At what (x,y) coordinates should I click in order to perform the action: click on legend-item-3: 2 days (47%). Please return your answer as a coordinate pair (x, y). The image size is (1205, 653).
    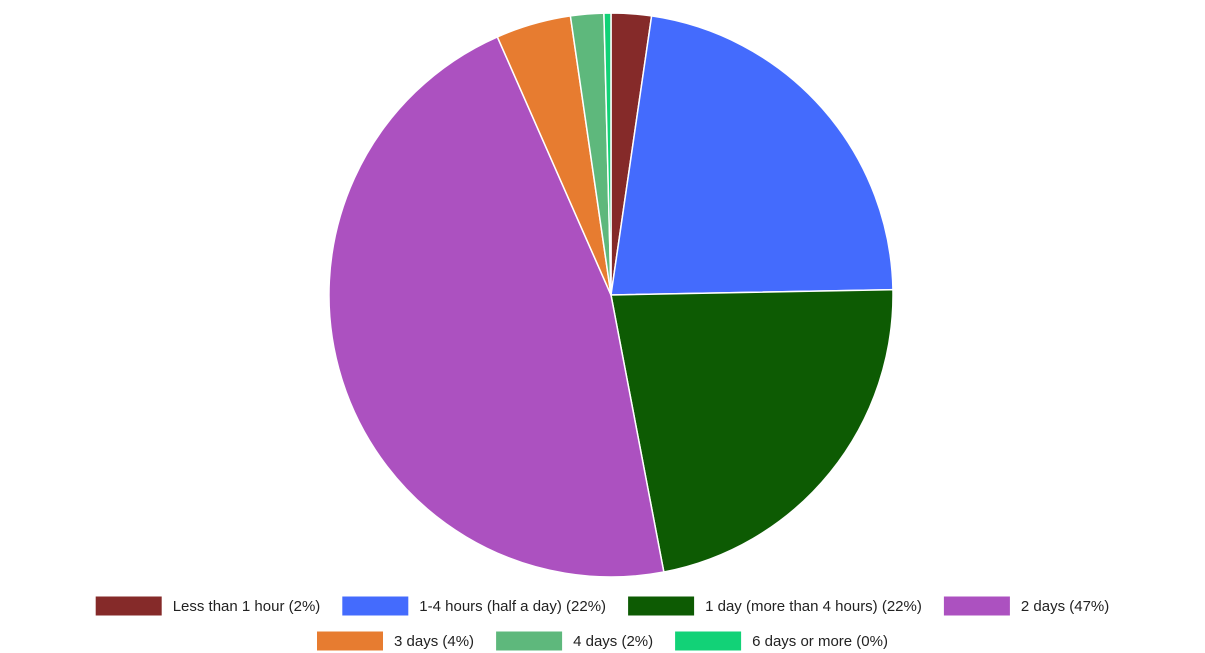
    Looking at the image, I should click on (1026, 606).